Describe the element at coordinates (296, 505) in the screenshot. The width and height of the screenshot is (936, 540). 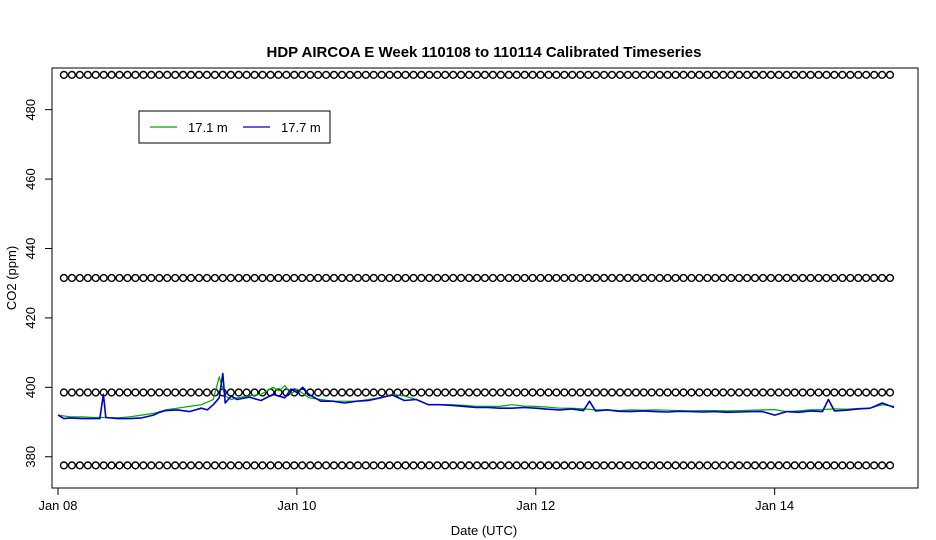
I see `x-tick-label: Jan 10` at that location.